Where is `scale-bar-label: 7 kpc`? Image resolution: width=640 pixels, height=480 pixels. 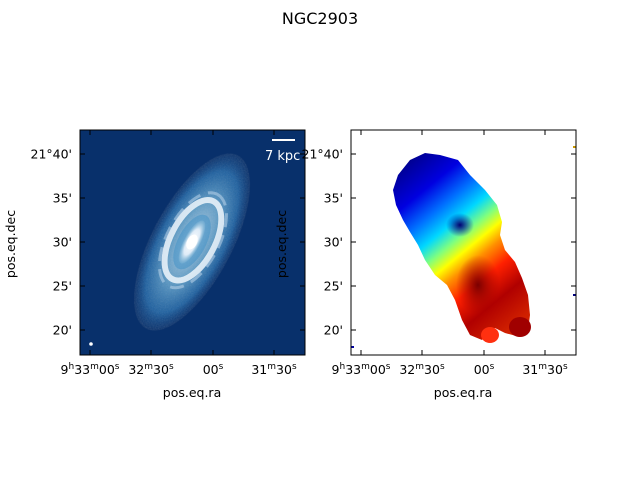
scale-bar-label: 7 kpc is located at coordinates (282, 156).